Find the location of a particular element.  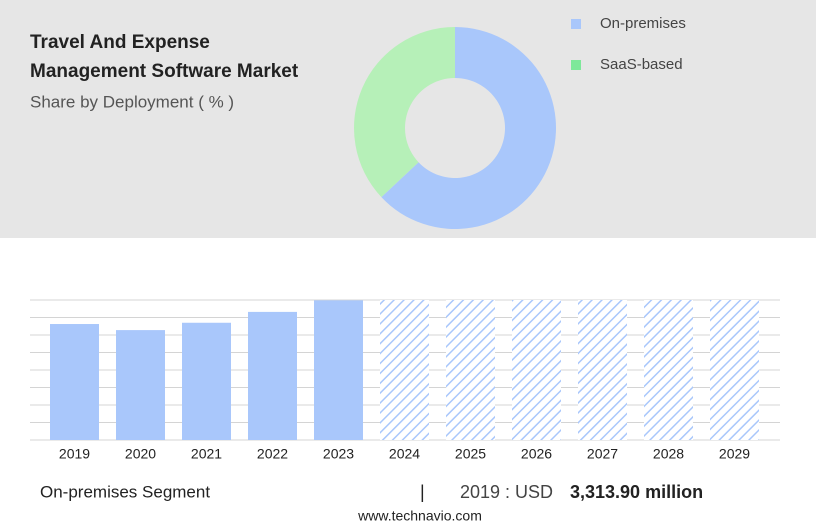

x-tick-label: 2027 is located at coordinates (602, 454).